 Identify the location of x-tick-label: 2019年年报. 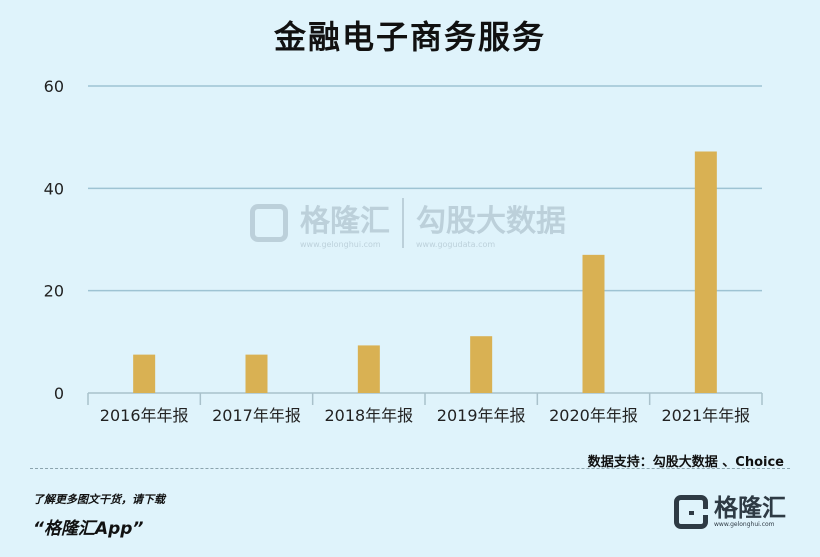
(481, 415).